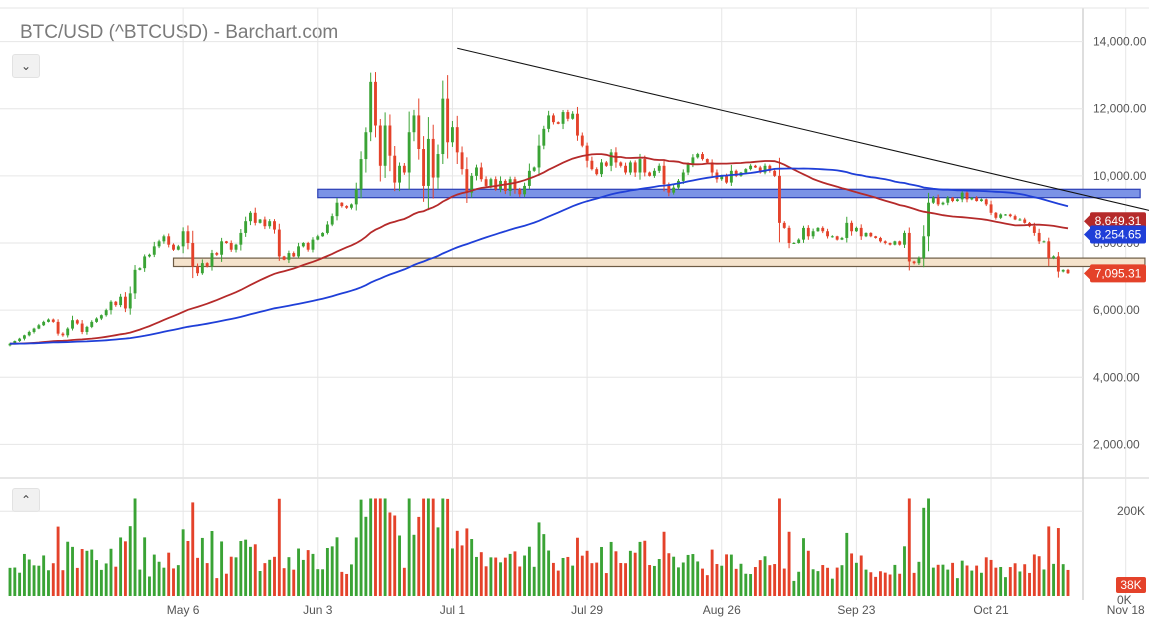 Image resolution: width=1149 pixels, height=618 pixels. I want to click on volume-layer, so click(539, 547).